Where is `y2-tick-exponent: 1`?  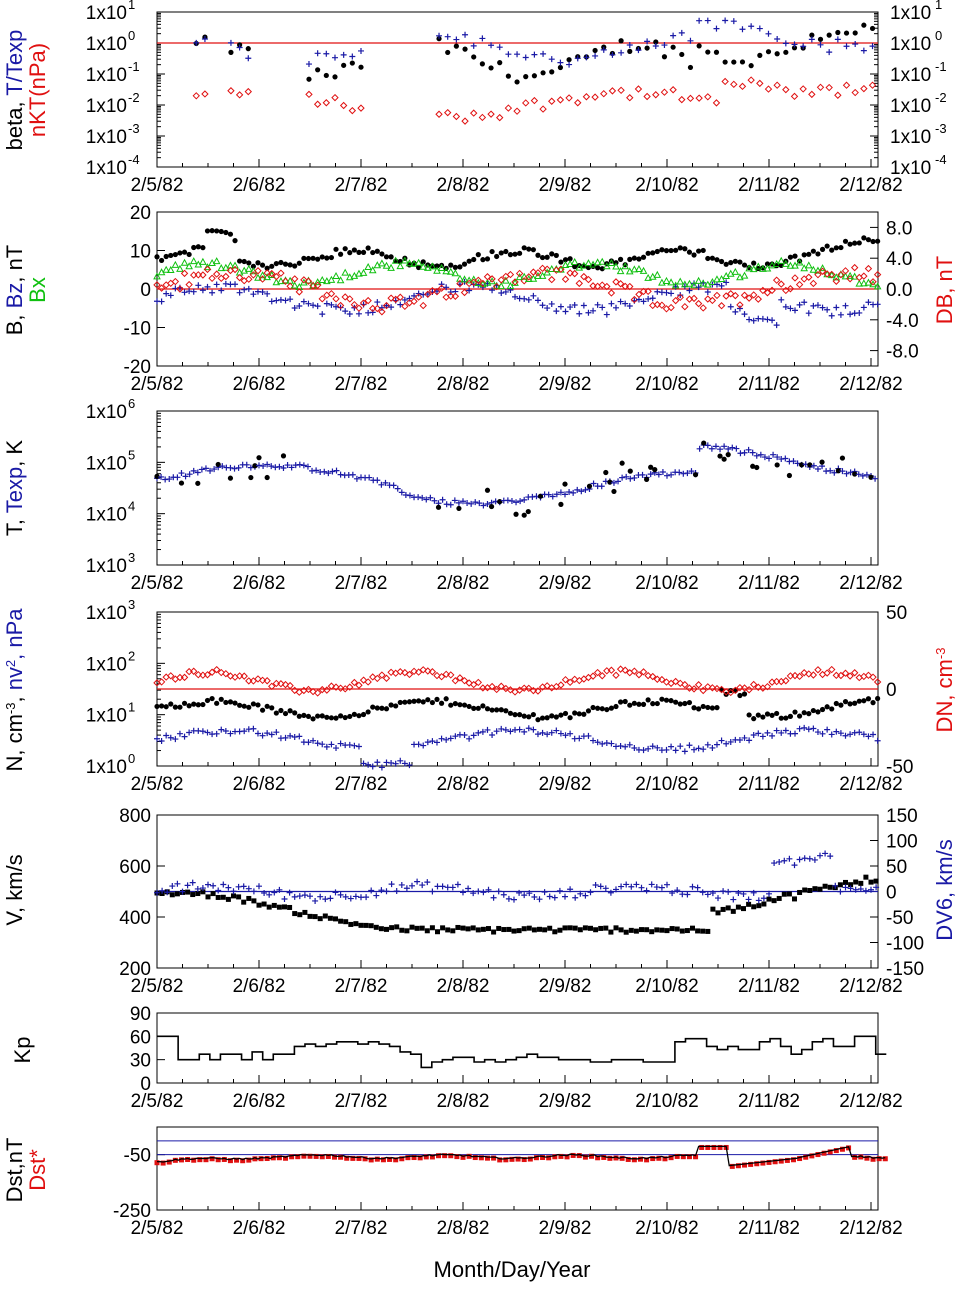 y2-tick-exponent: 1 is located at coordinates (938, 6).